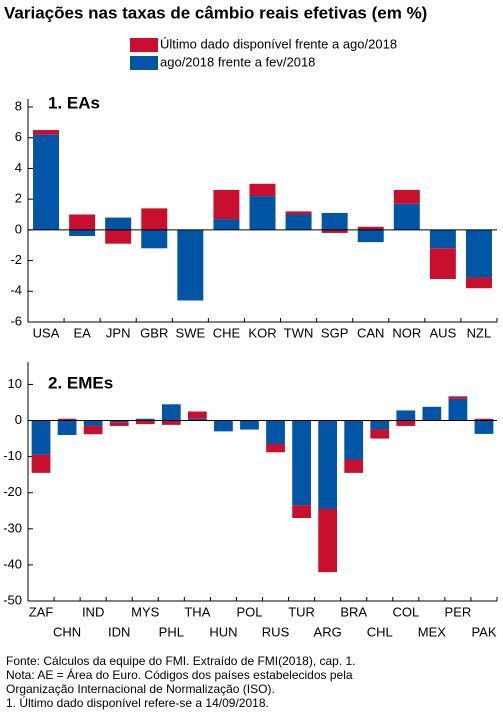  Describe the element at coordinates (18, 228) in the screenshot. I see `y-tick-label: 0` at that location.